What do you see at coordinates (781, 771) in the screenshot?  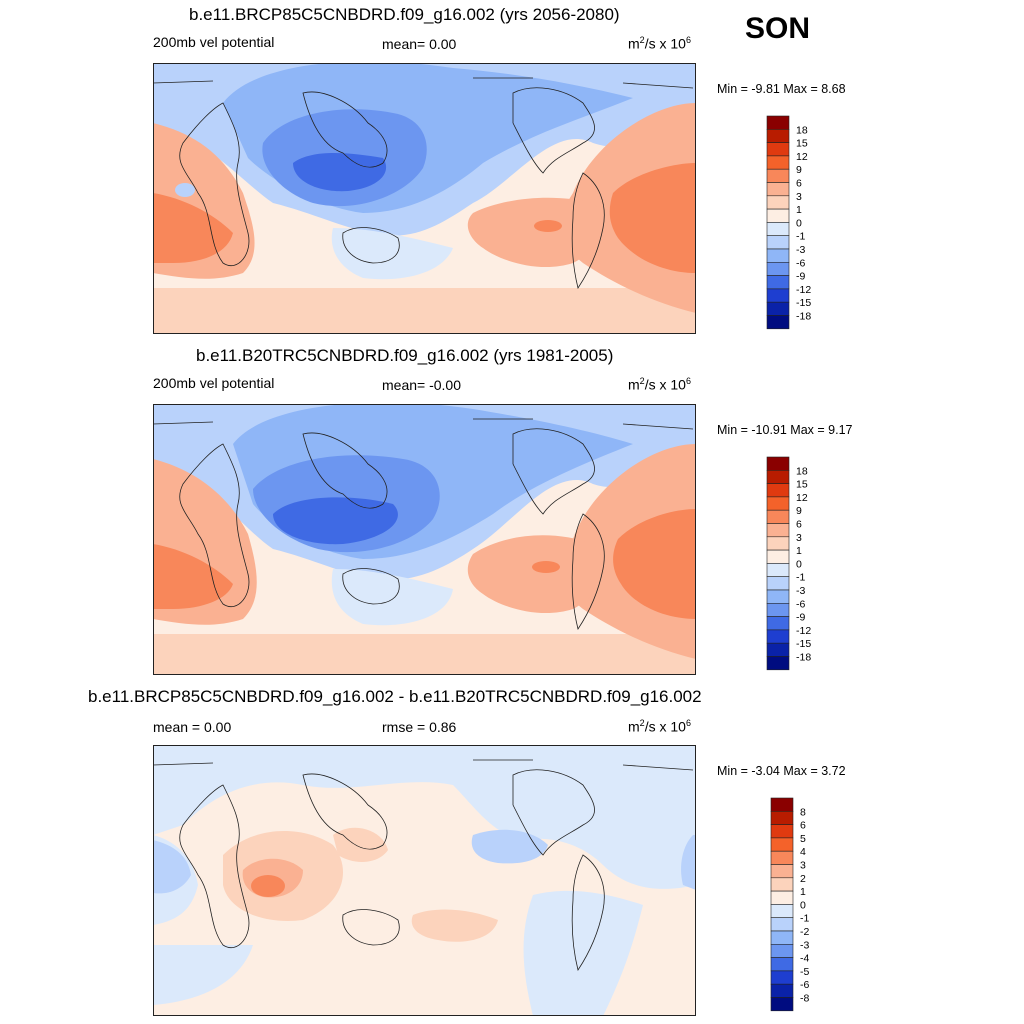 I see `panel-3-minmax: Min = -3.04 Max = 3.72` at bounding box center [781, 771].